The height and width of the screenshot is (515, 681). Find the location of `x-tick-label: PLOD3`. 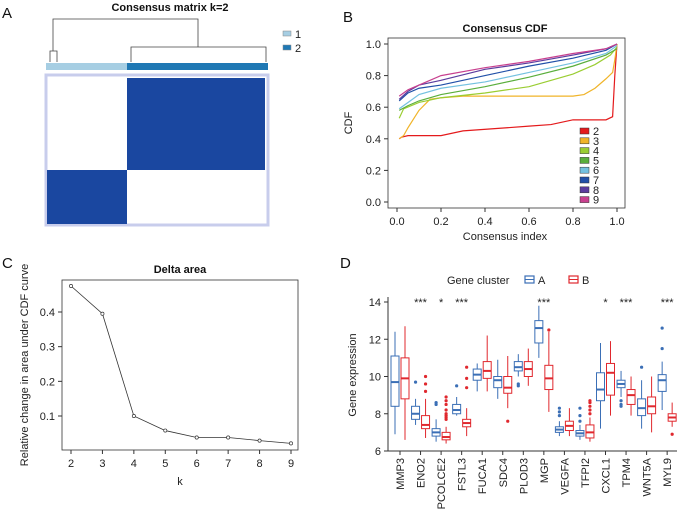

x-tick-label: PLOD3 is located at coordinates (524, 476).